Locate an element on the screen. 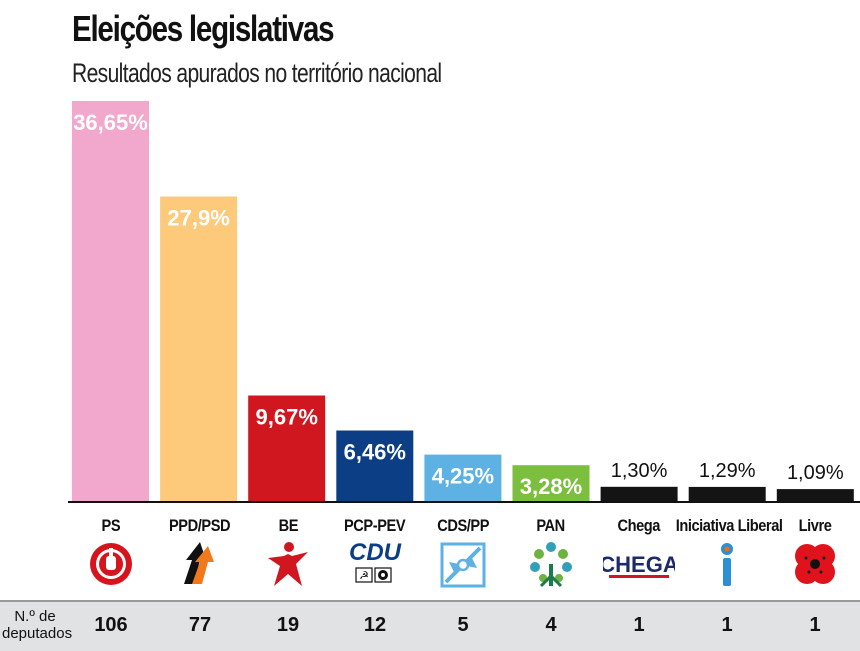  seats-row-label: N.º de deputados is located at coordinates (37, 625).